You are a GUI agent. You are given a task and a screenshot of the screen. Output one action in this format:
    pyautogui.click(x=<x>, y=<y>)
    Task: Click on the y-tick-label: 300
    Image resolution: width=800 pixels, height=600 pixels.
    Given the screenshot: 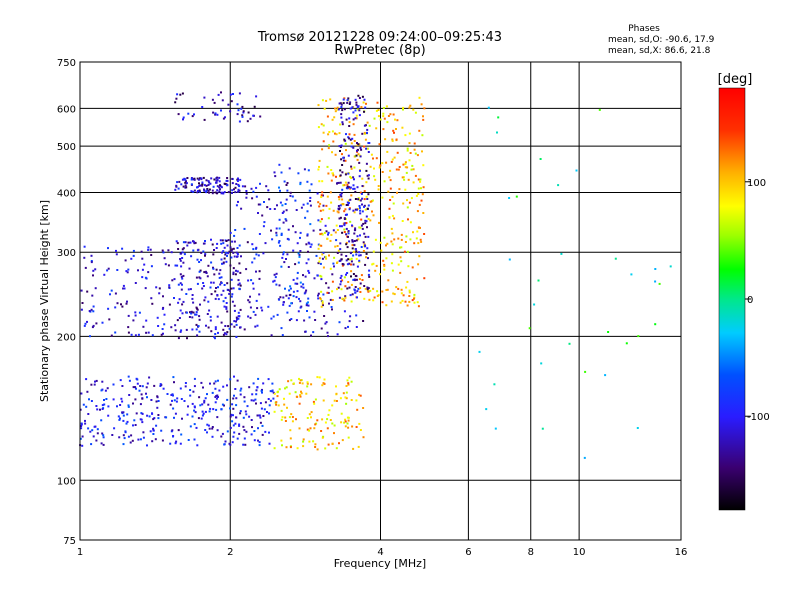 What is the action you would take?
    pyautogui.click(x=66, y=253)
    